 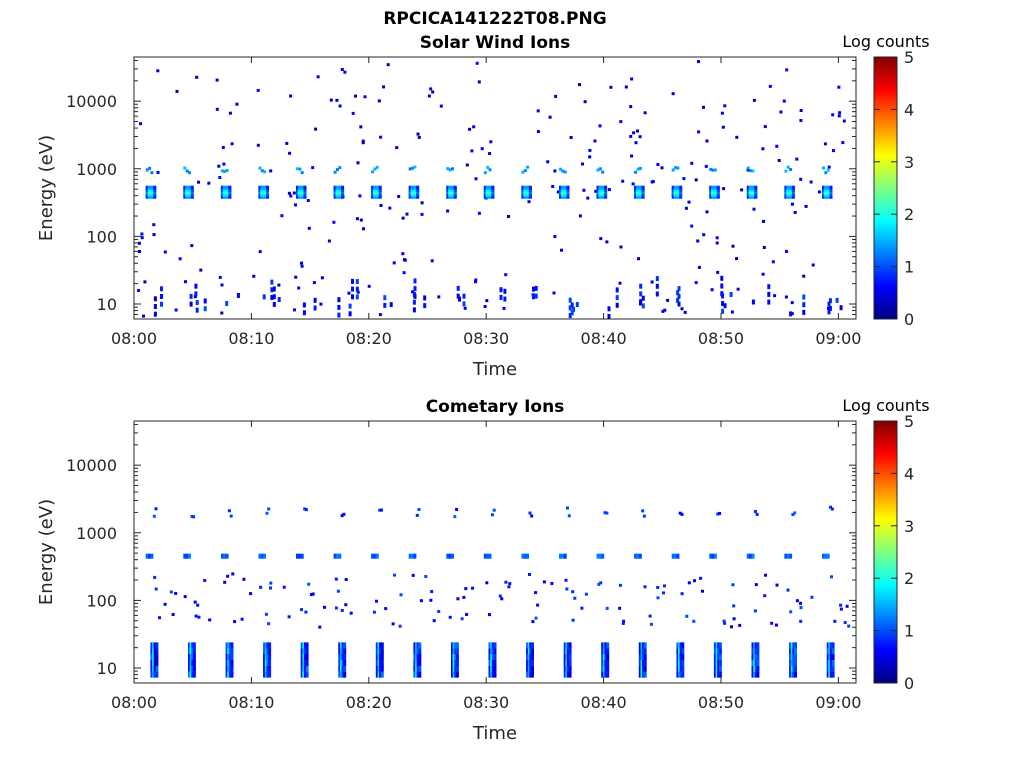 What do you see at coordinates (107, 304) in the screenshot?
I see `y-tick-label: 10` at bounding box center [107, 304].